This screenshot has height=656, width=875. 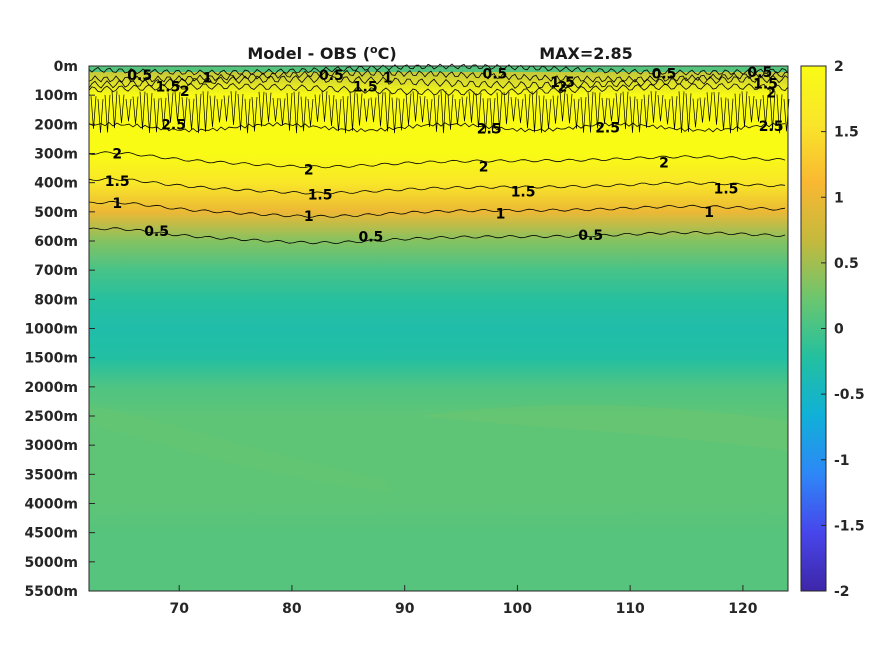 I want to click on y-tick-label: 500m, so click(x=56, y=213).